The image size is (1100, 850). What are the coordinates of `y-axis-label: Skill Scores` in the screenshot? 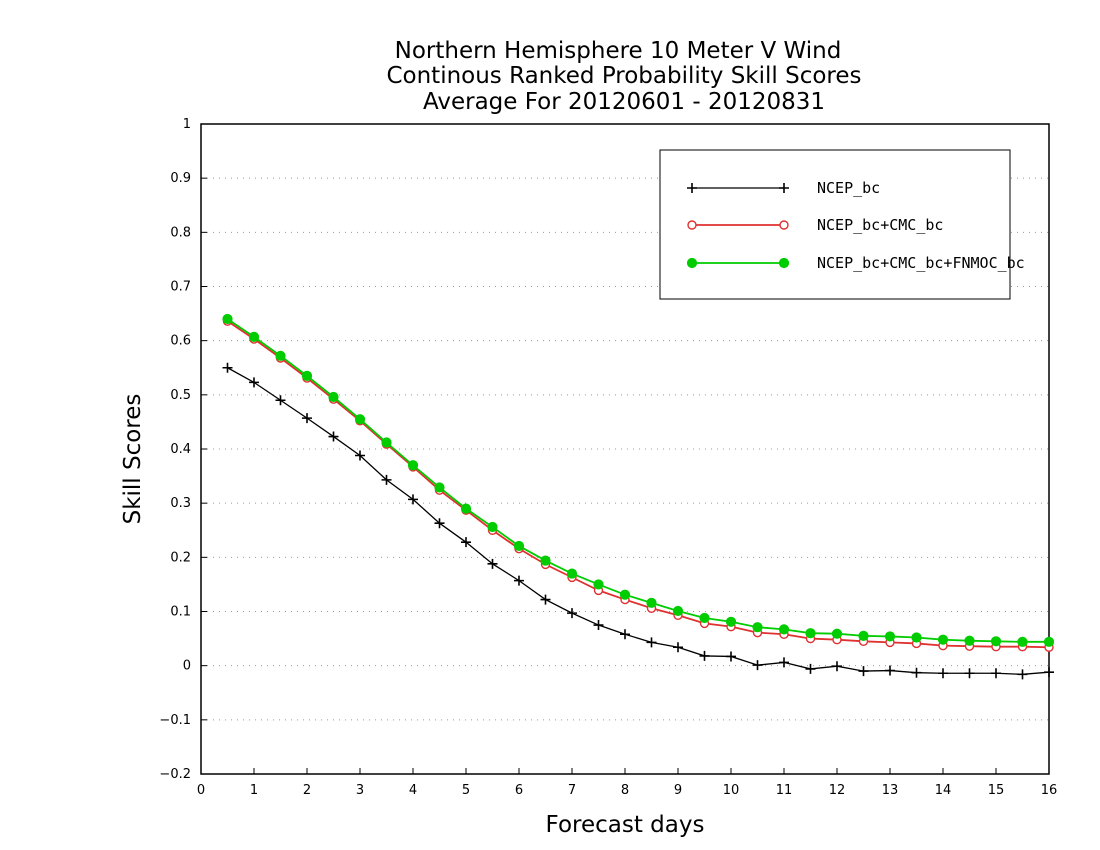 It's located at (133, 459).